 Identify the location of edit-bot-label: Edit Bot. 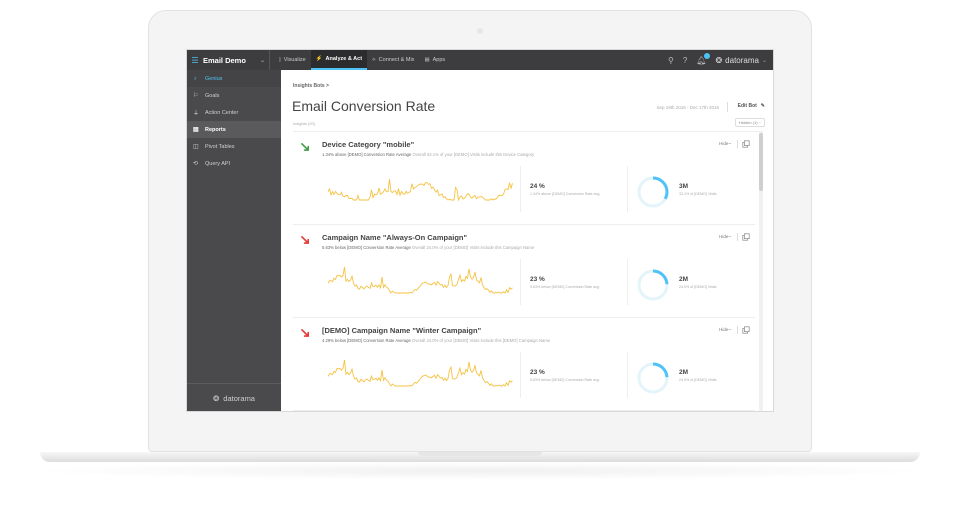
(747, 106).